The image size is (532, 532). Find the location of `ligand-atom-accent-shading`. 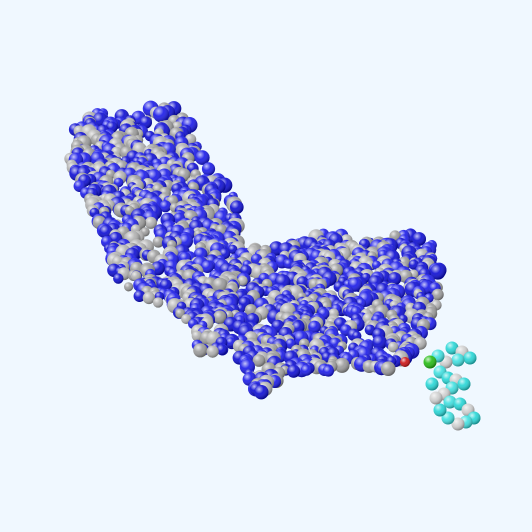

ligand-atom-accent-shading is located at coordinates (430, 362).